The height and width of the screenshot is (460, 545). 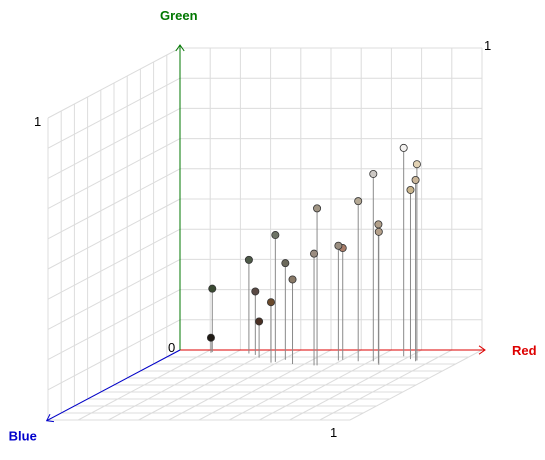 What do you see at coordinates (180, 48) in the screenshot?
I see `green-axis-arrow` at bounding box center [180, 48].